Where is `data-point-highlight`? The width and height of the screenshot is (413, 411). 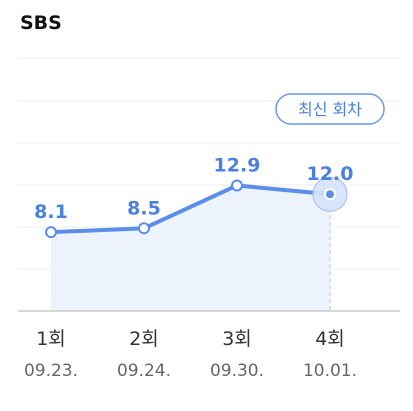
data-point-highlight is located at coordinates (330, 194).